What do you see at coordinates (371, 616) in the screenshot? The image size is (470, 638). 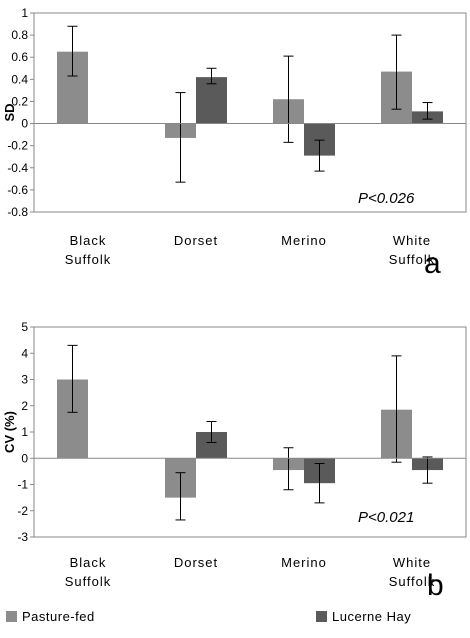 I see `legend-label-lucerne-hay: Lucerne Hay` at bounding box center [371, 616].